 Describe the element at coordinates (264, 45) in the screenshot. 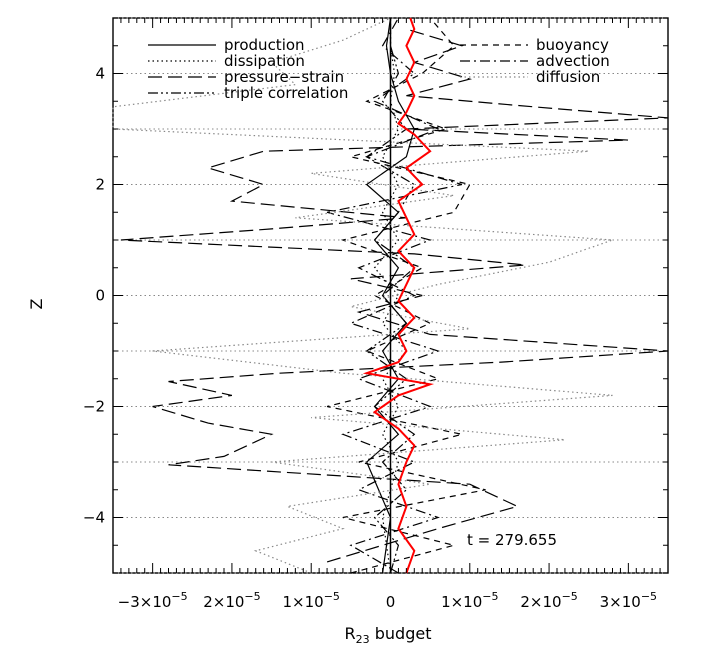

I see `legend-label: production` at that location.